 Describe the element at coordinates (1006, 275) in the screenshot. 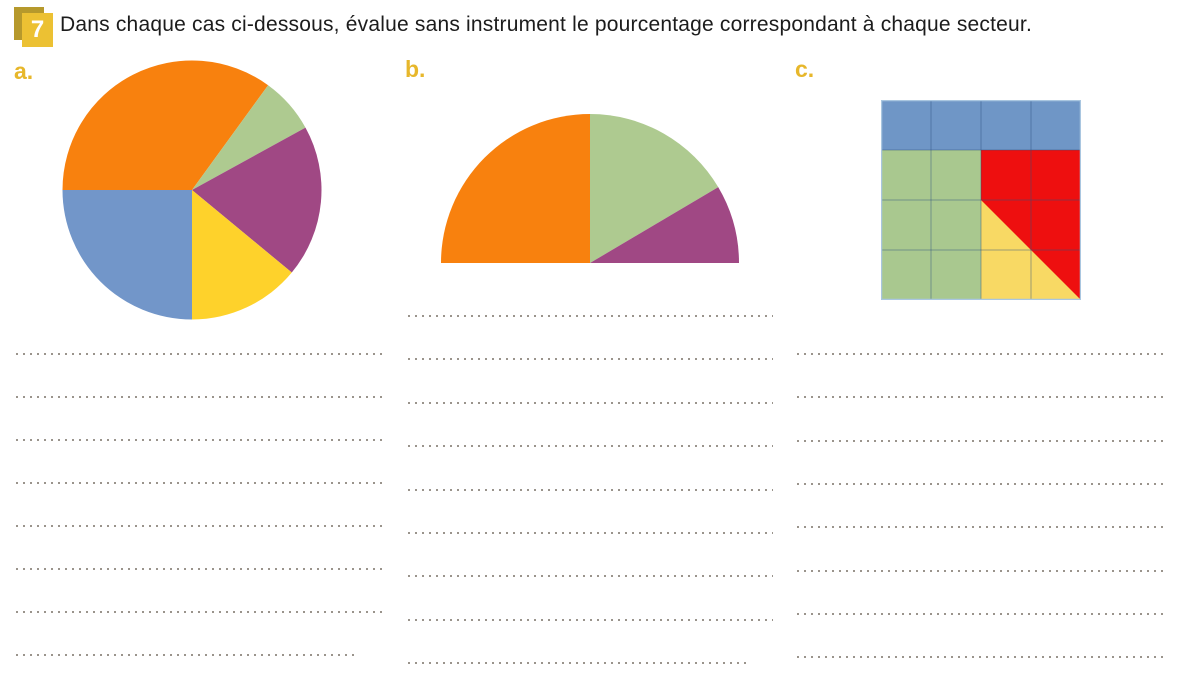

I see `grid-cell-yellow` at that location.